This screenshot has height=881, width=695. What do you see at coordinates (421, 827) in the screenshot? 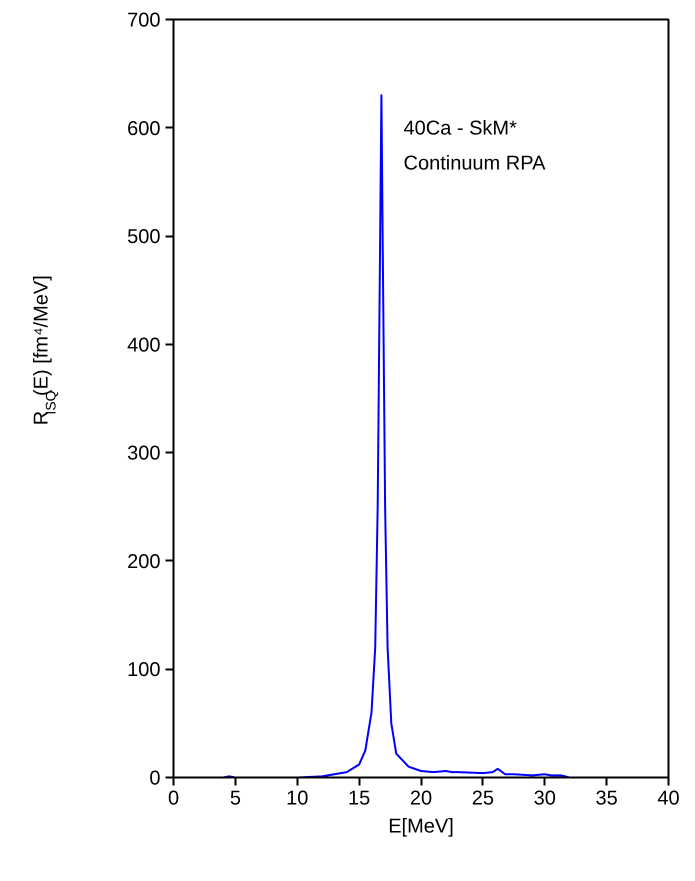
I see `x-axis-title: E[MeV]` at bounding box center [421, 827].